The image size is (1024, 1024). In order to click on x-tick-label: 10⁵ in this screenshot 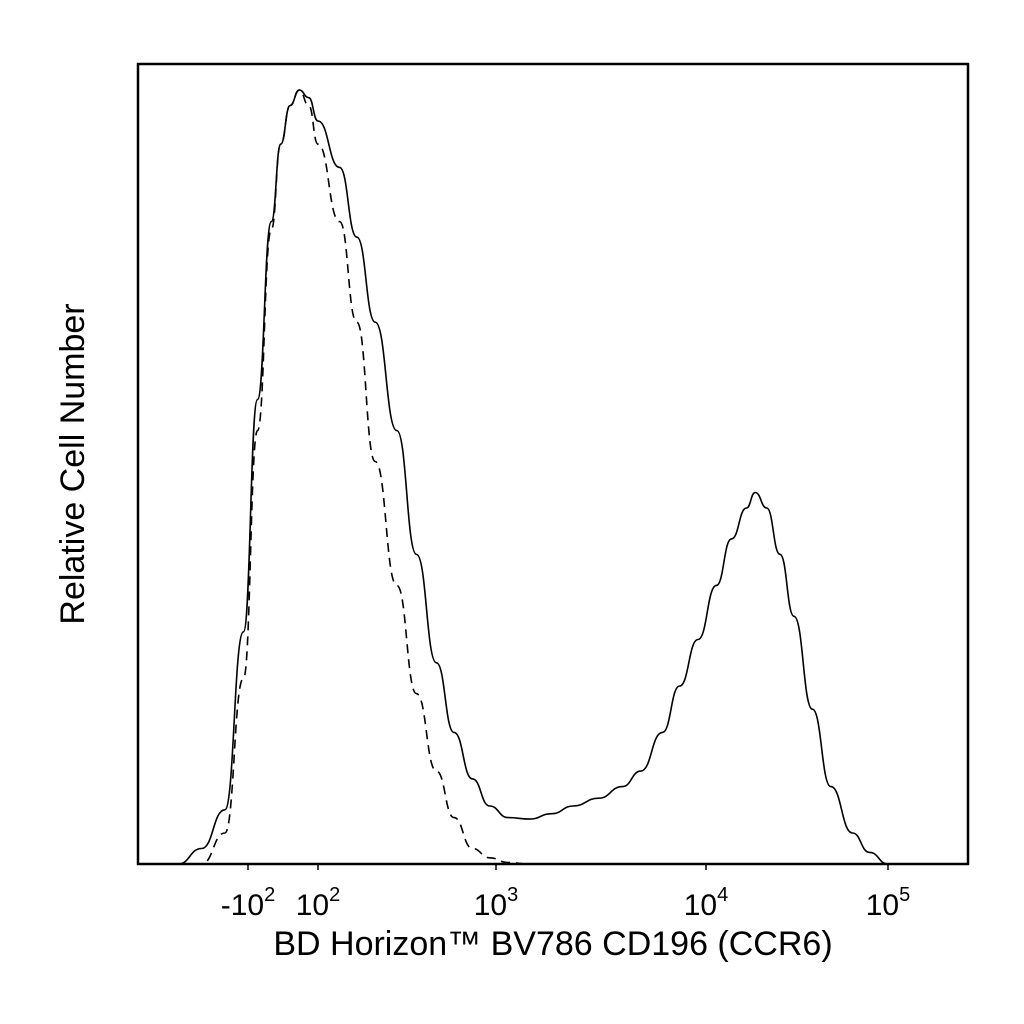, I will do `click(888, 903)`.